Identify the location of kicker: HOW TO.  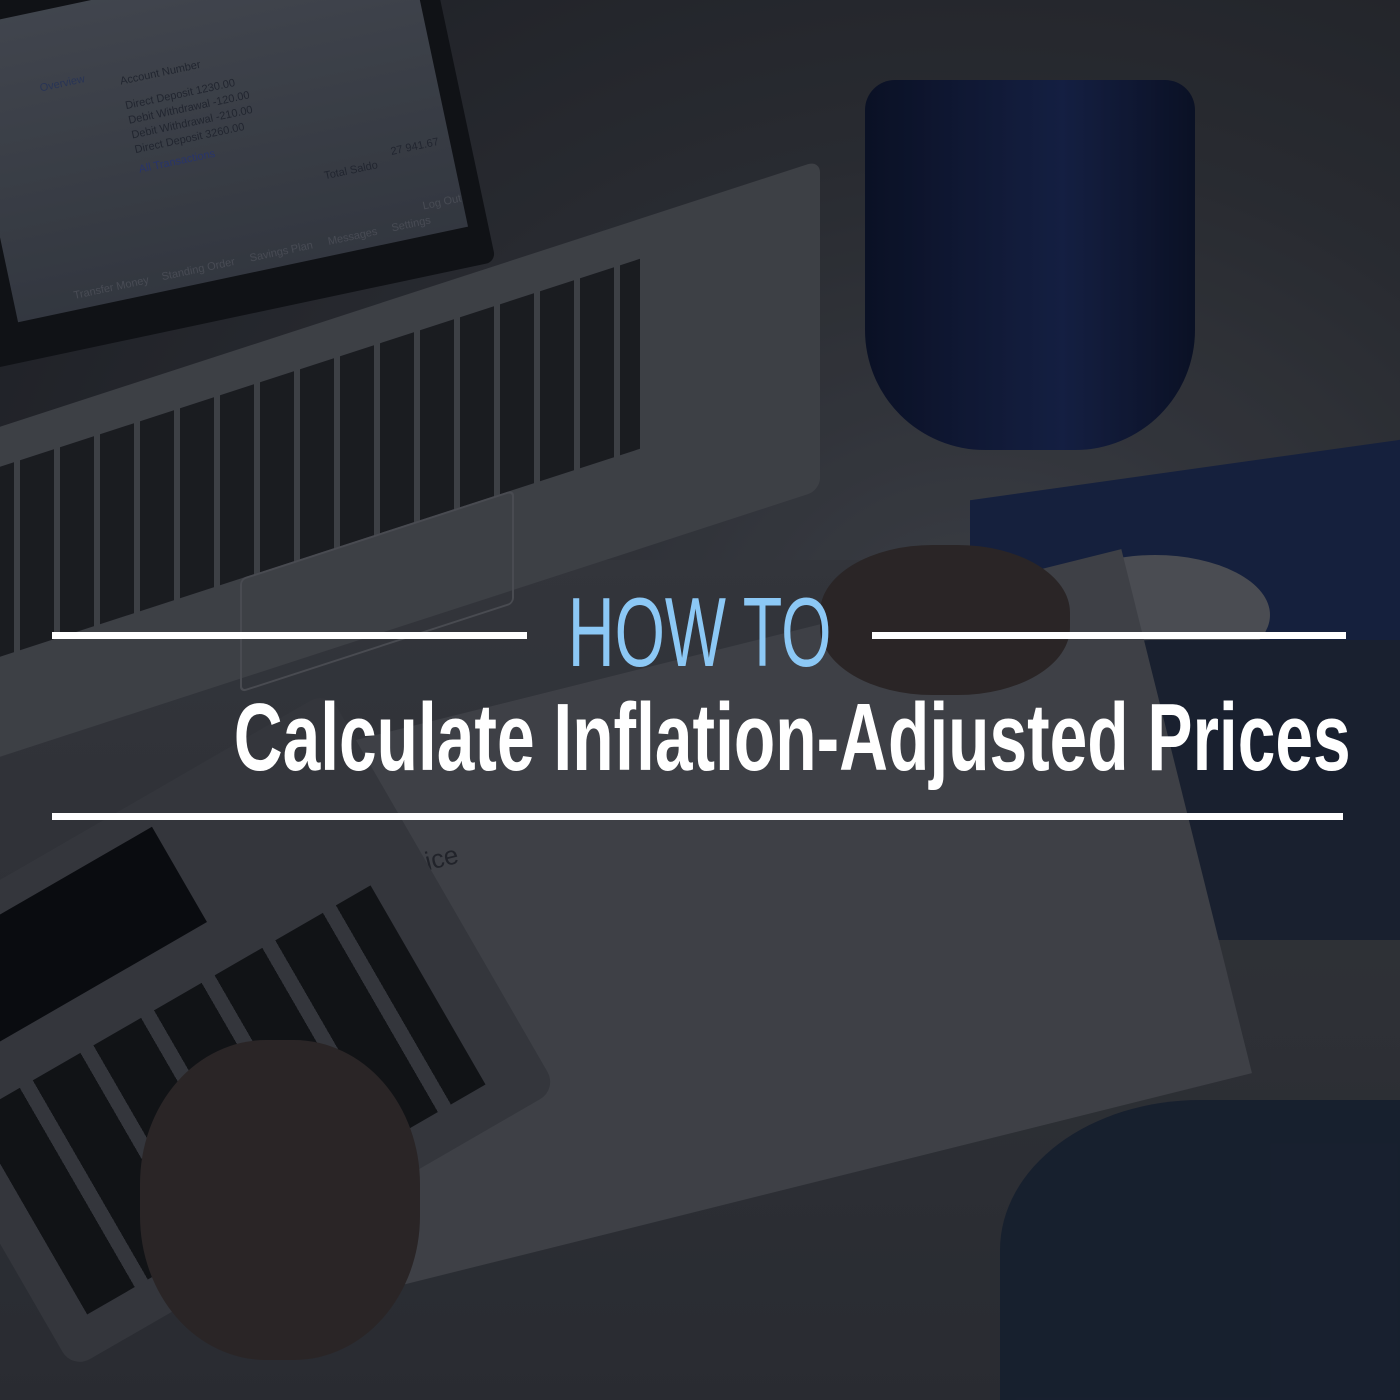
(700, 632).